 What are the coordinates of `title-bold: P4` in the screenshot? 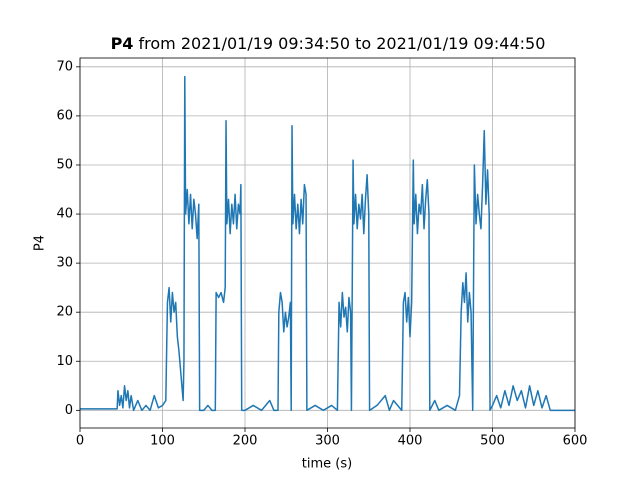 It's located at (122, 43).